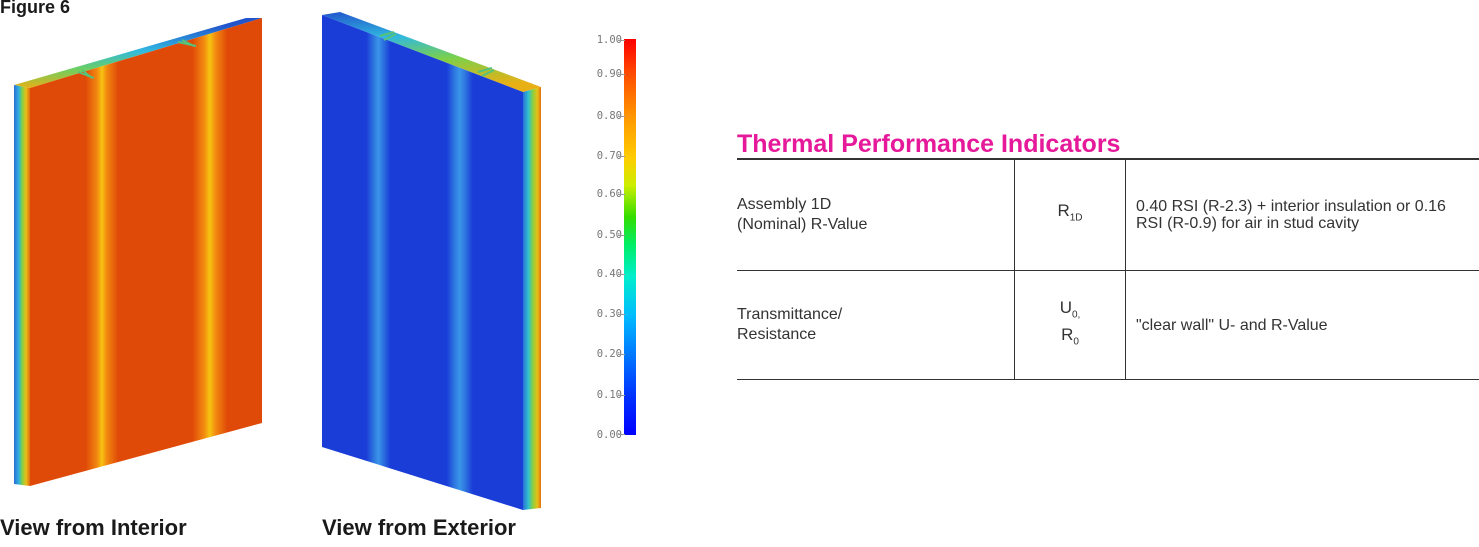 The image size is (1479, 547). Describe the element at coordinates (609, 235) in the screenshot. I see `scale-tick-label: 0.50` at that location.